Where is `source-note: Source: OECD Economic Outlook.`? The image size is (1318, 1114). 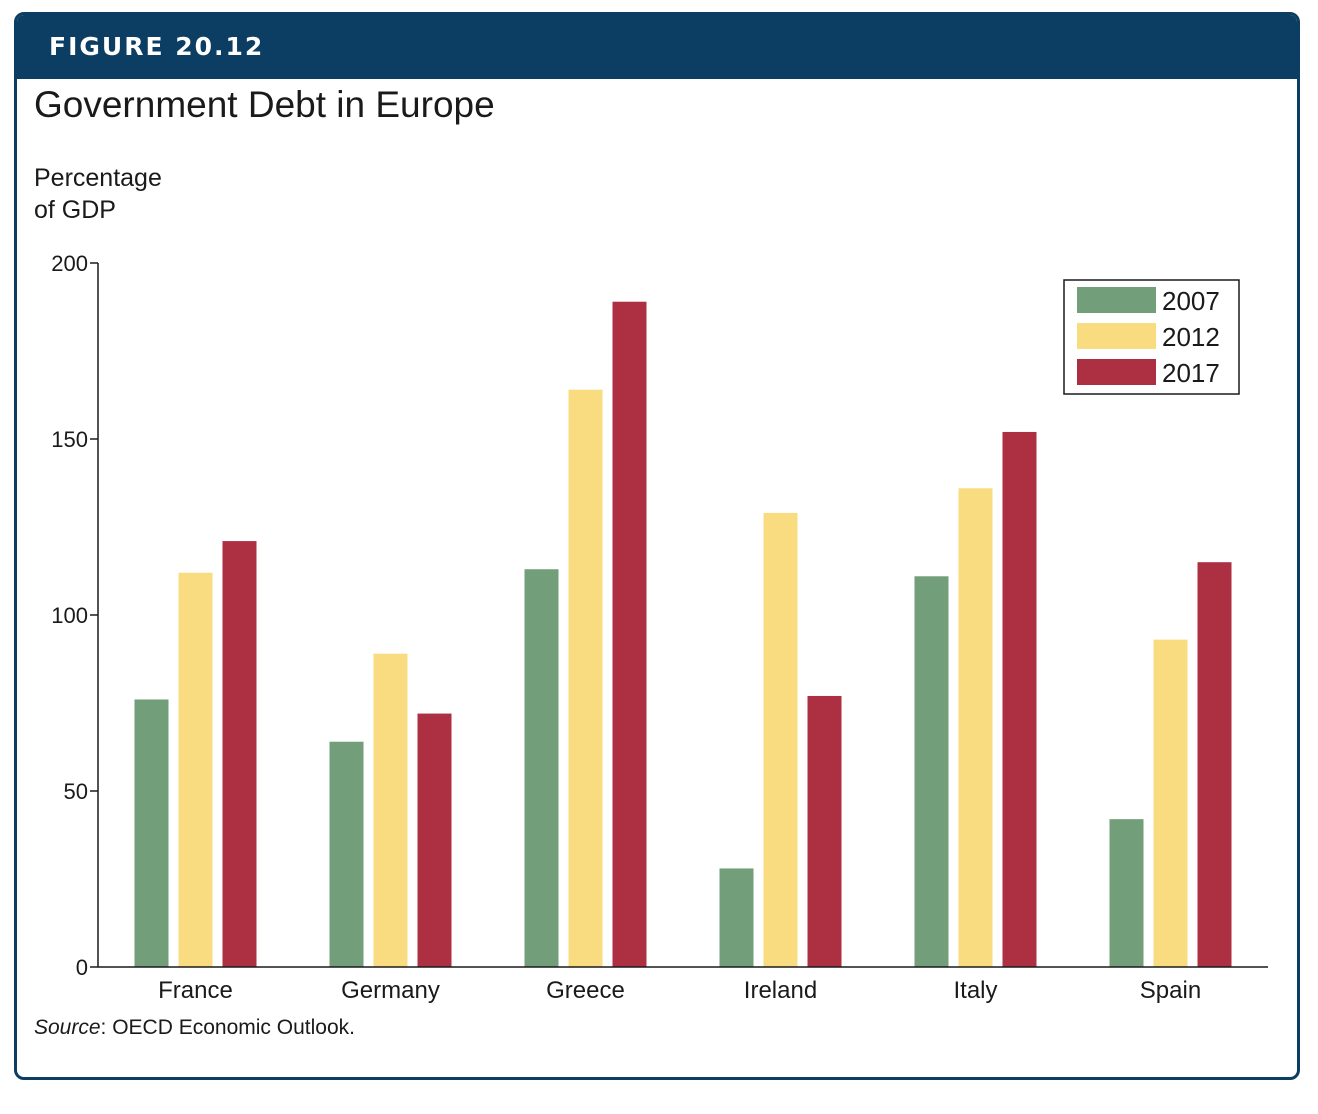 source-note: Source: OECD Economic Outlook. is located at coordinates (194, 1028).